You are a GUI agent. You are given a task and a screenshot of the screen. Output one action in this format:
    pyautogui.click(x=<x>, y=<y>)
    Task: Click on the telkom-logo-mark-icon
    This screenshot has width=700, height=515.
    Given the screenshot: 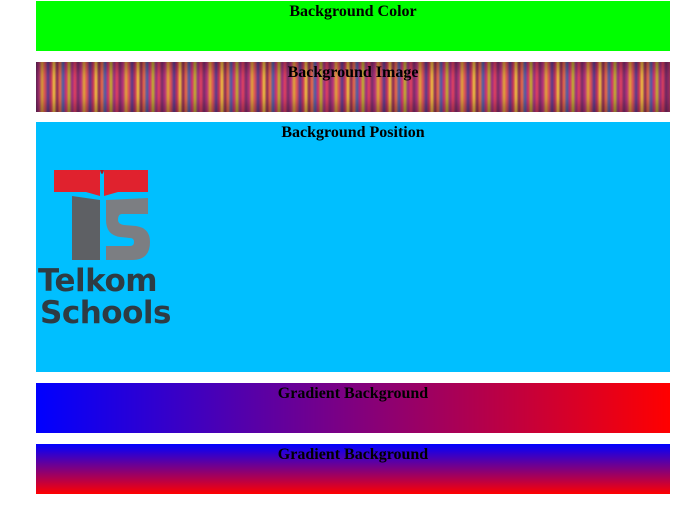 What is the action you would take?
    pyautogui.click(x=102, y=215)
    